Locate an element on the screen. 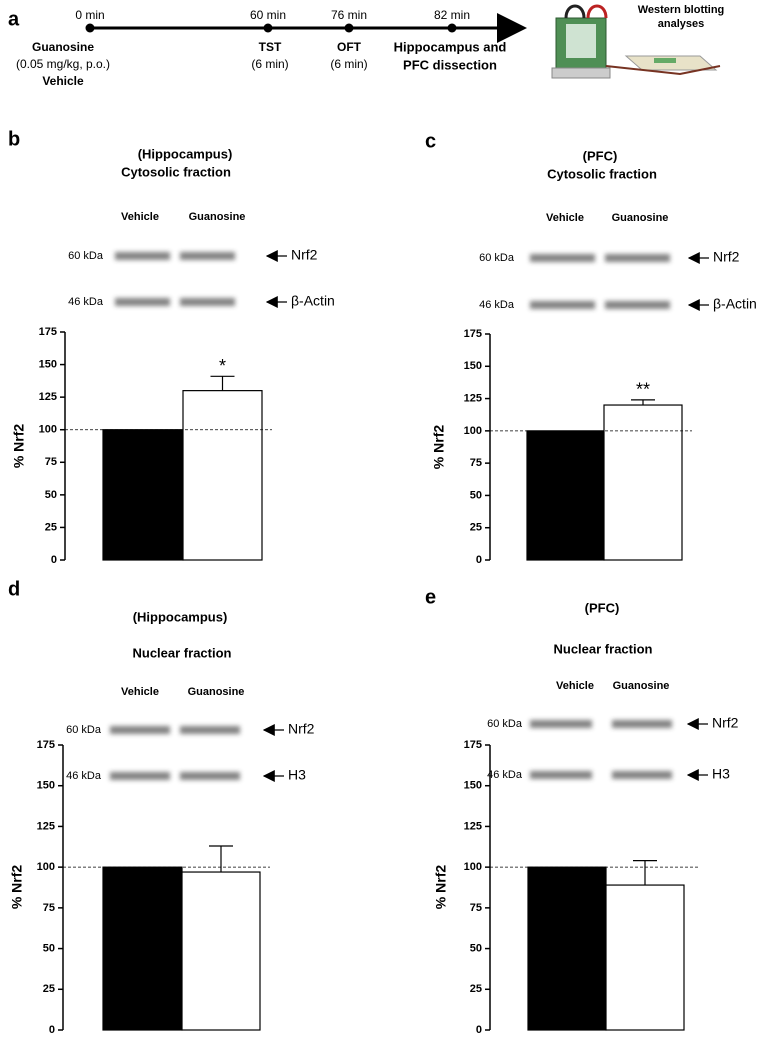  tank-base is located at coordinates (581, 73).